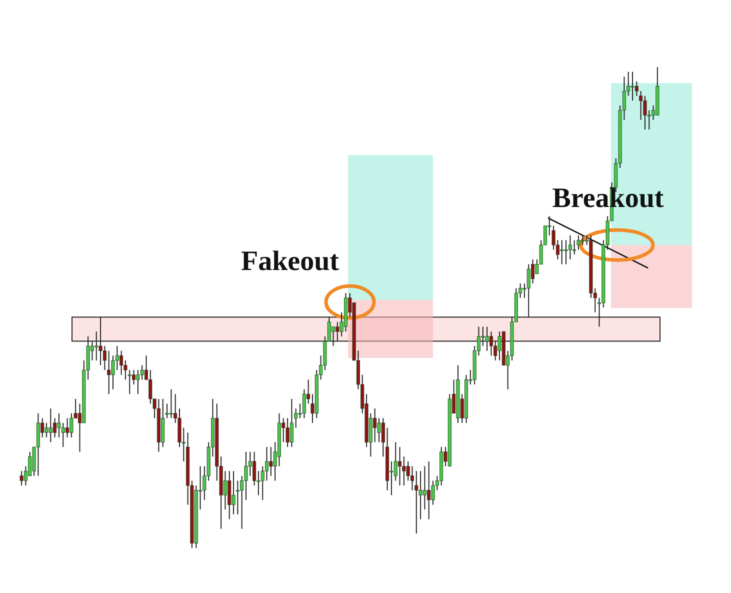 The height and width of the screenshot is (593, 731). What do you see at coordinates (290, 261) in the screenshot?
I see `annotation: Fakeout` at bounding box center [290, 261].